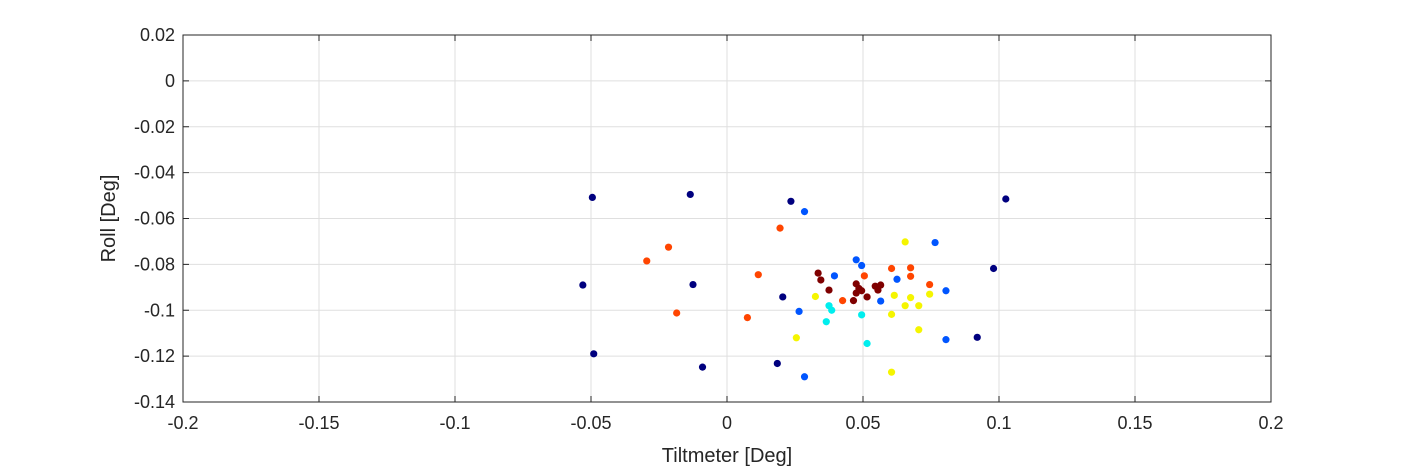  What do you see at coordinates (454, 423) in the screenshot?
I see `x-tick-label: -0.1` at bounding box center [454, 423].